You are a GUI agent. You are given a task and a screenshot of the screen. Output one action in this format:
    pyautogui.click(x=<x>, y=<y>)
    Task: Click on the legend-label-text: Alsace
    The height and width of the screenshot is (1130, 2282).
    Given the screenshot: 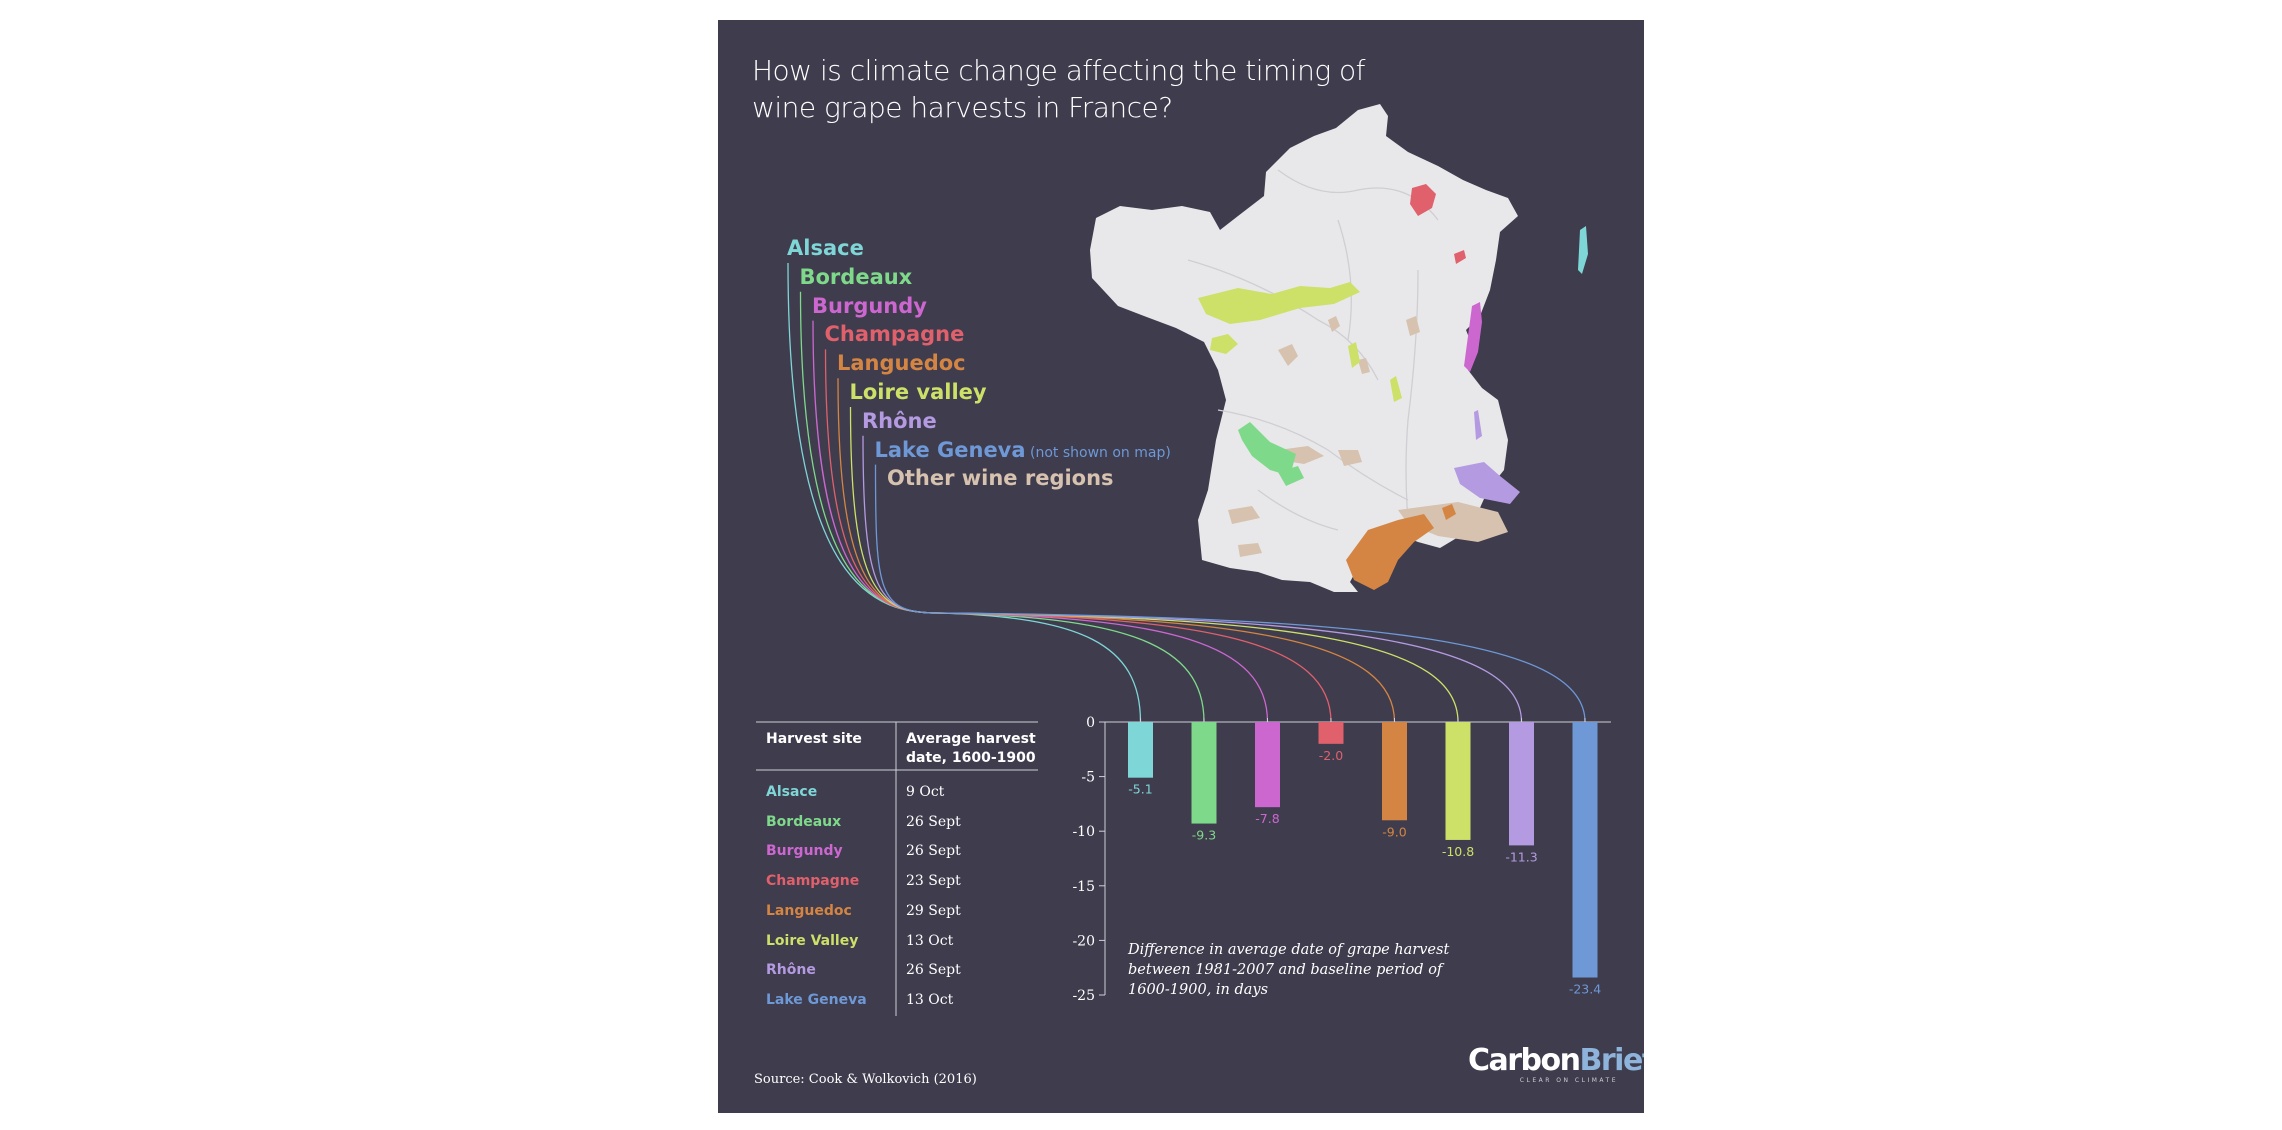 What is the action you would take?
    pyautogui.click(x=825, y=248)
    